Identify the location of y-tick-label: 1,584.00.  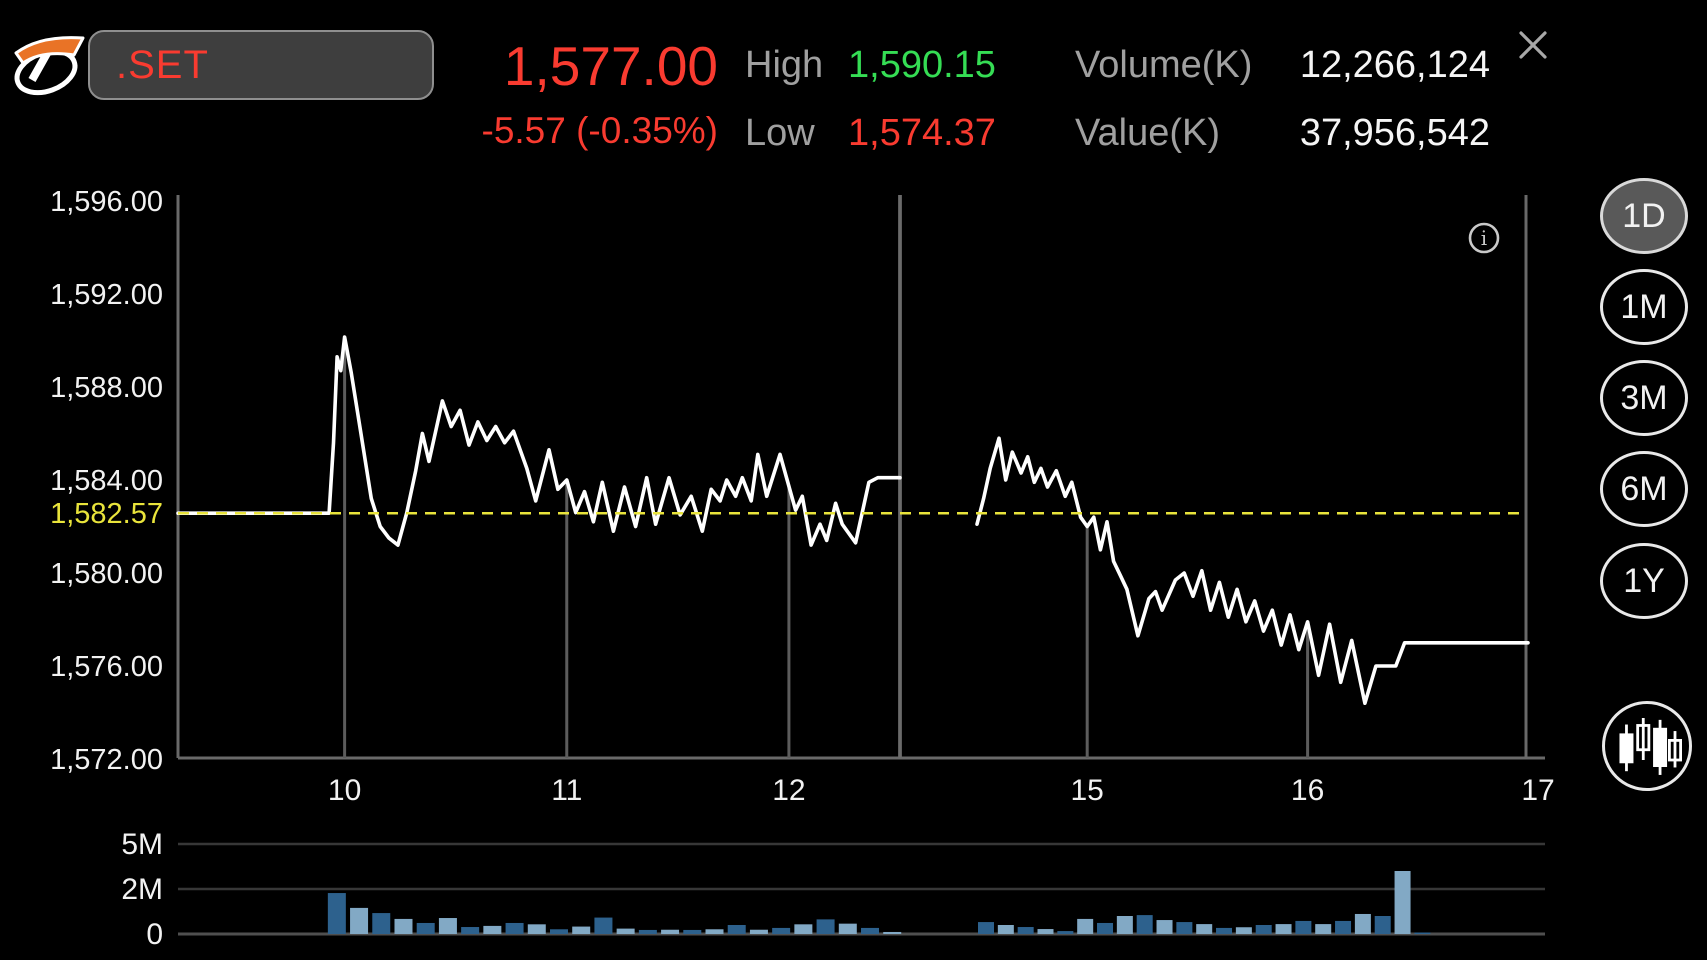
(106, 481).